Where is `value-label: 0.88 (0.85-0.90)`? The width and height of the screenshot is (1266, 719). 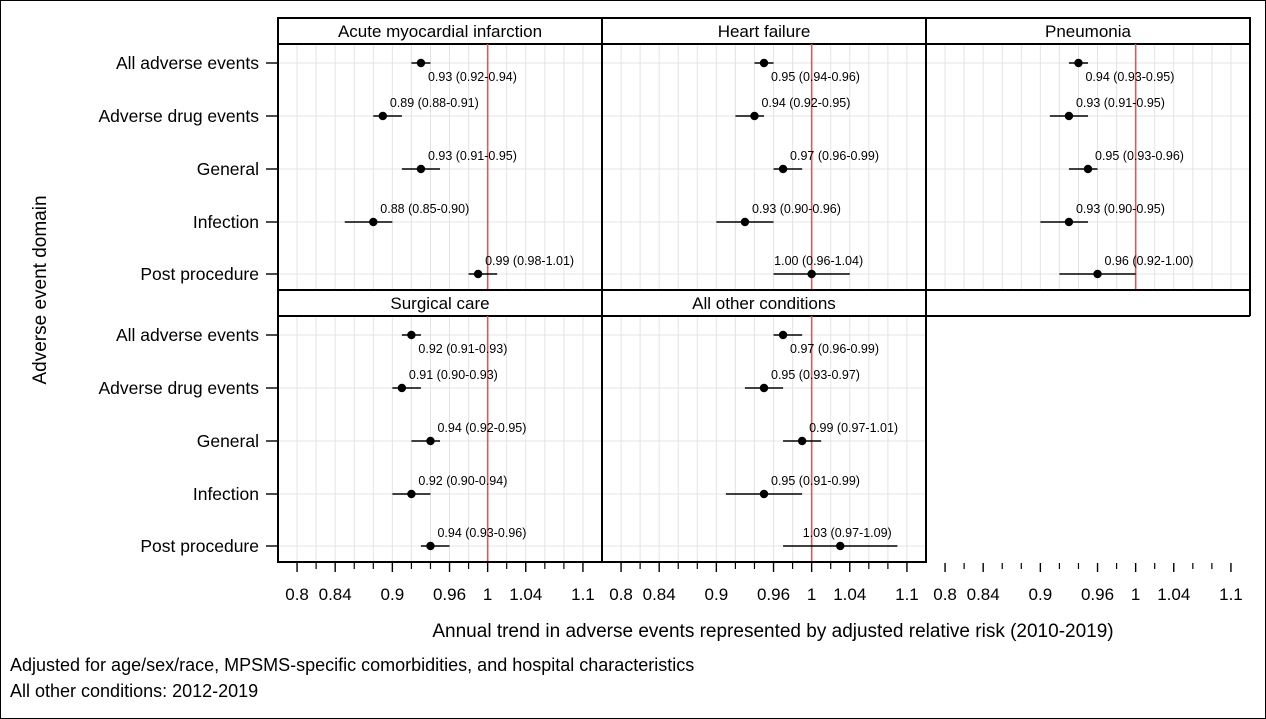 value-label: 0.88 (0.85-0.90) is located at coordinates (424, 209).